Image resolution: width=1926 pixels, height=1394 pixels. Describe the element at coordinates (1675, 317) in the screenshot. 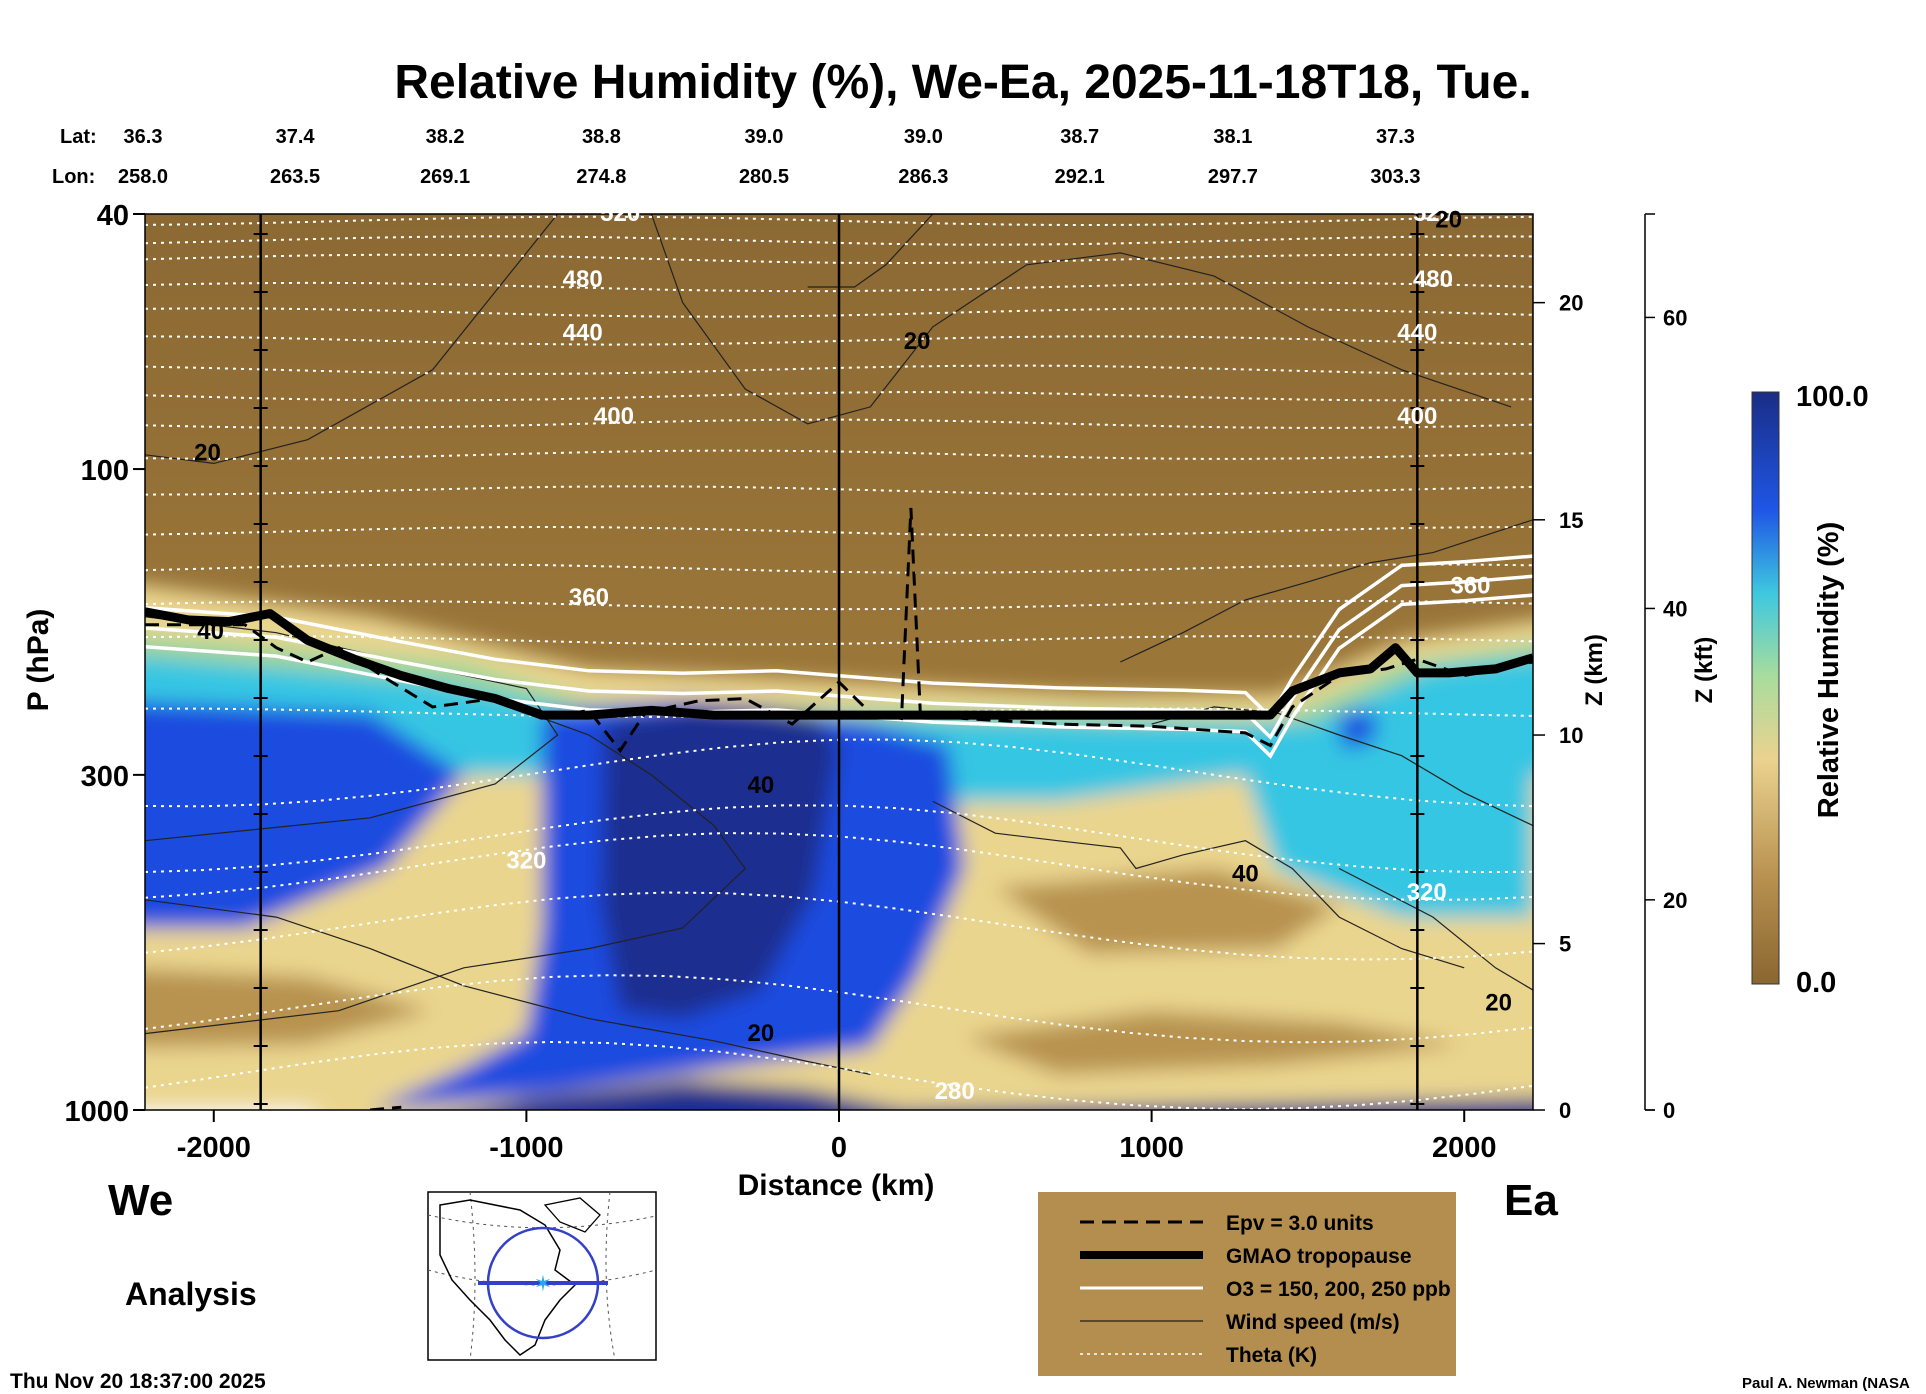

I see `z-kft-tick-label: 60` at that location.